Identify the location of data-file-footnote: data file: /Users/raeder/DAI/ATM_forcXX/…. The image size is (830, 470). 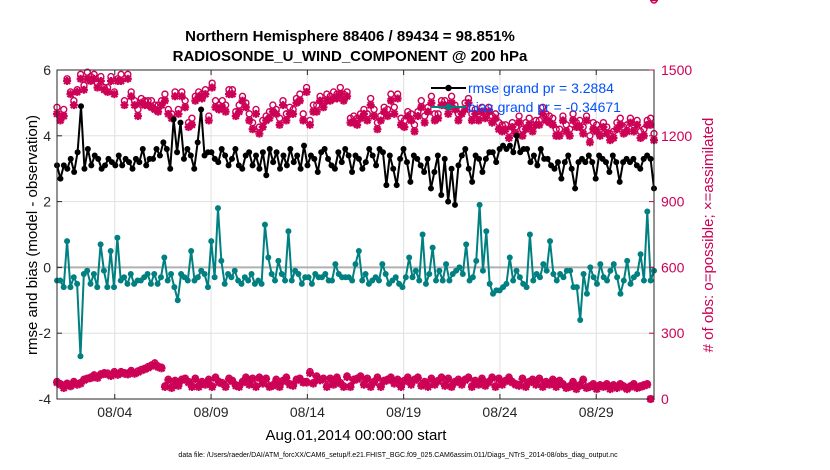
(398, 455).